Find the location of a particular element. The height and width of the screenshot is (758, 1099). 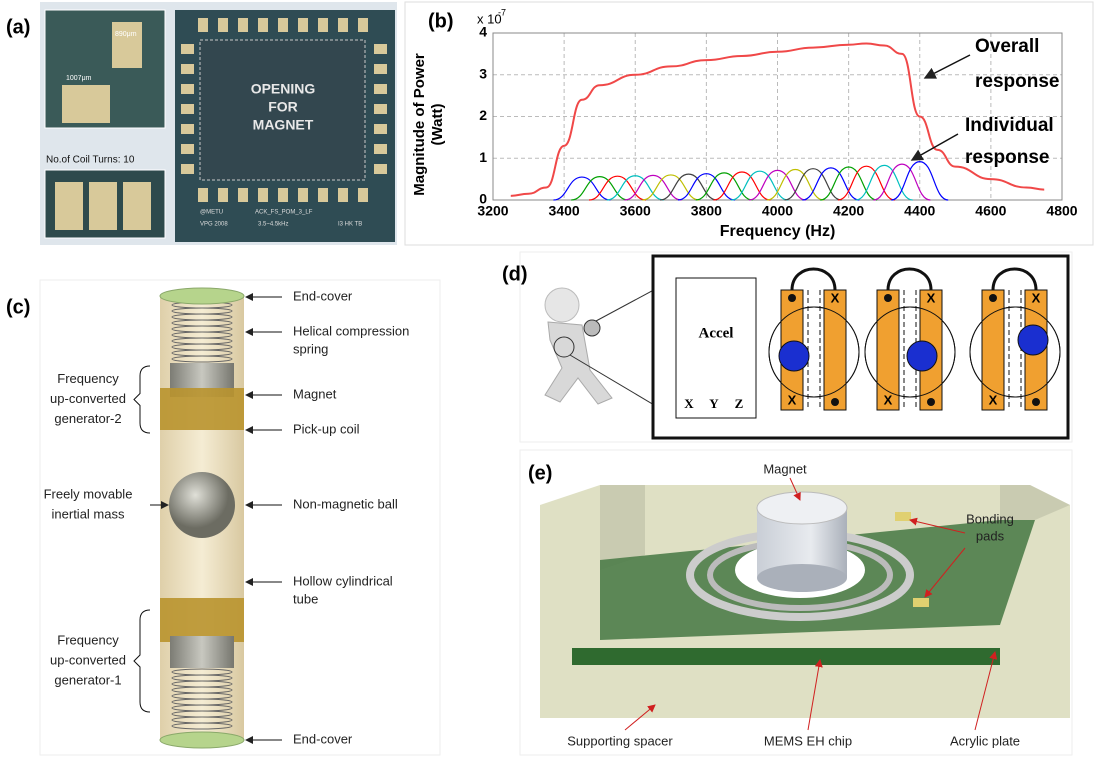

label: Helical compression is located at coordinates (351, 330).